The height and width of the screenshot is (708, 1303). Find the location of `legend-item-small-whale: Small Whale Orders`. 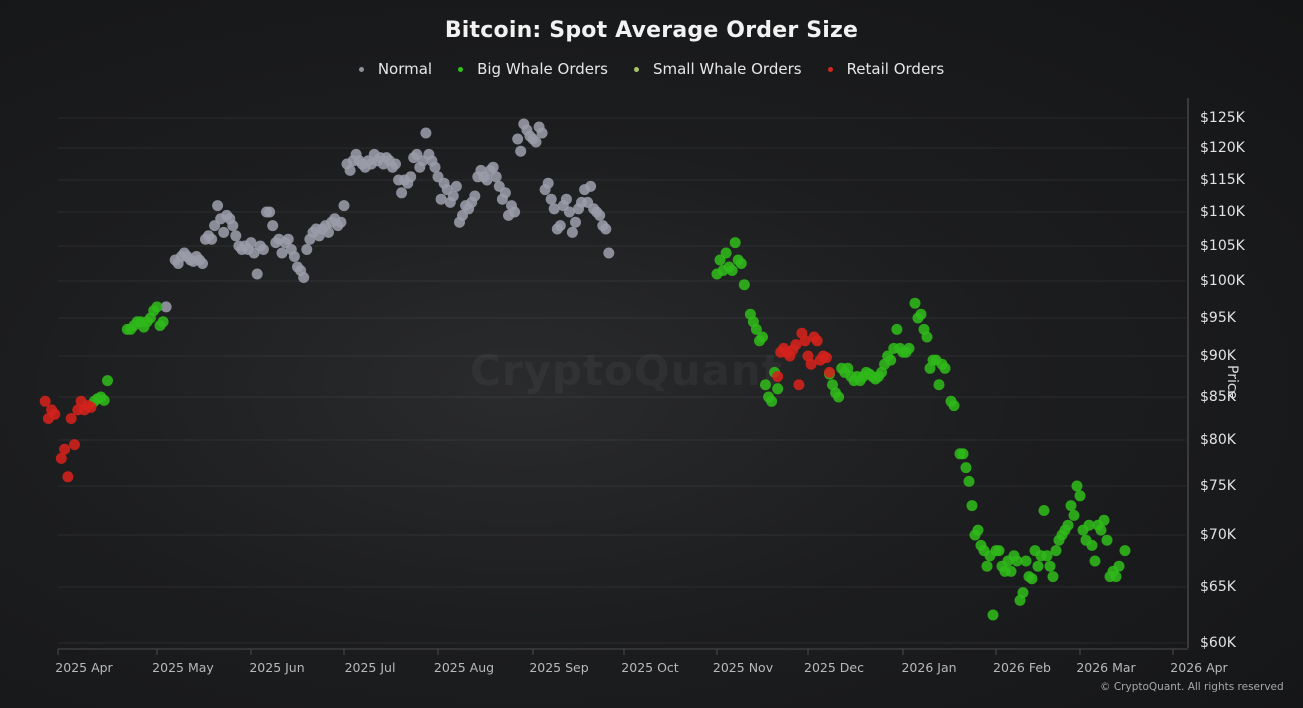

legend-item-small-whale: Small Whale Orders is located at coordinates (717, 69).